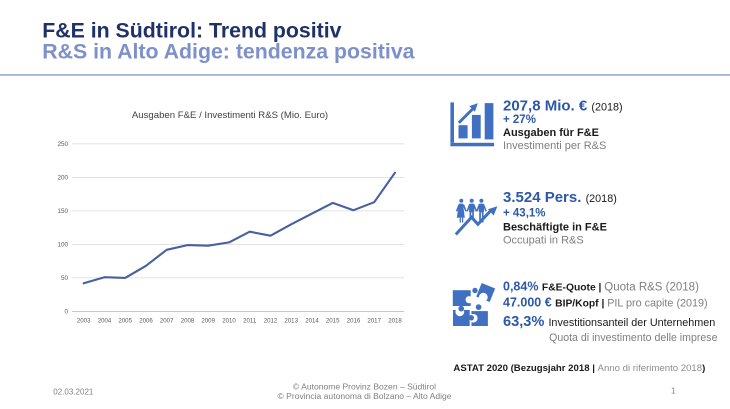 Image resolution: width=730 pixels, height=409 pixels. I want to click on svg-text: 2008, so click(188, 321).